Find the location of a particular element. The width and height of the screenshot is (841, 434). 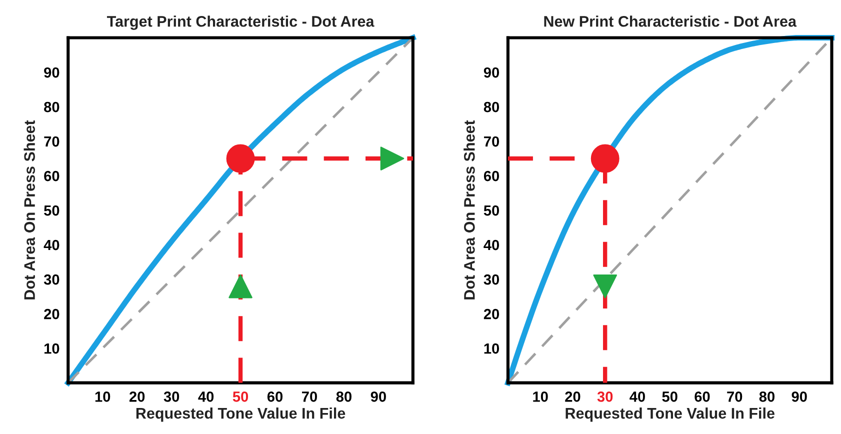

chart-title: New Print Characteristic - Dot Area is located at coordinates (670, 21).